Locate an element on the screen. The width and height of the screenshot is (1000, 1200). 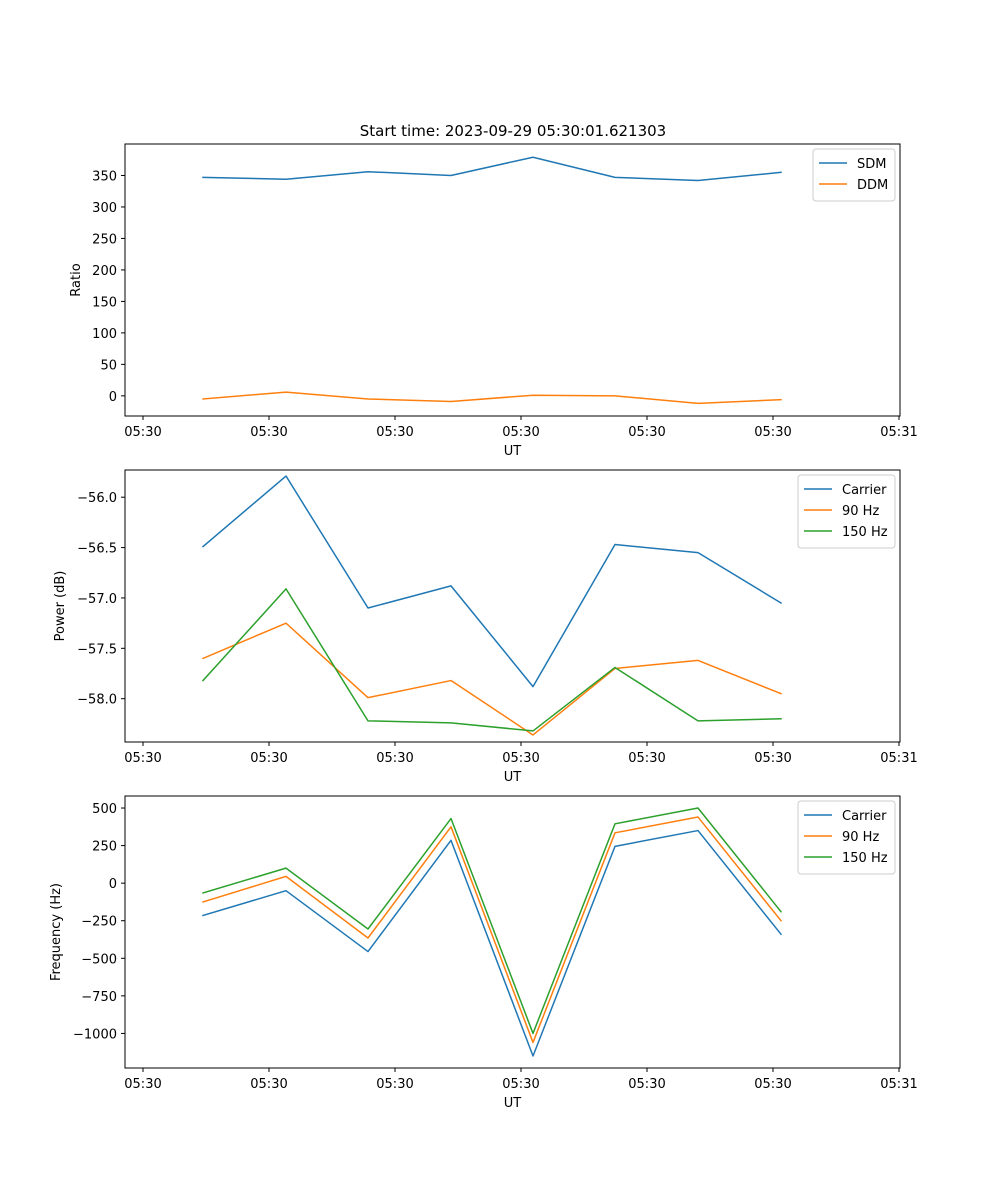
legend: SDM DDM is located at coordinates (854, 175).